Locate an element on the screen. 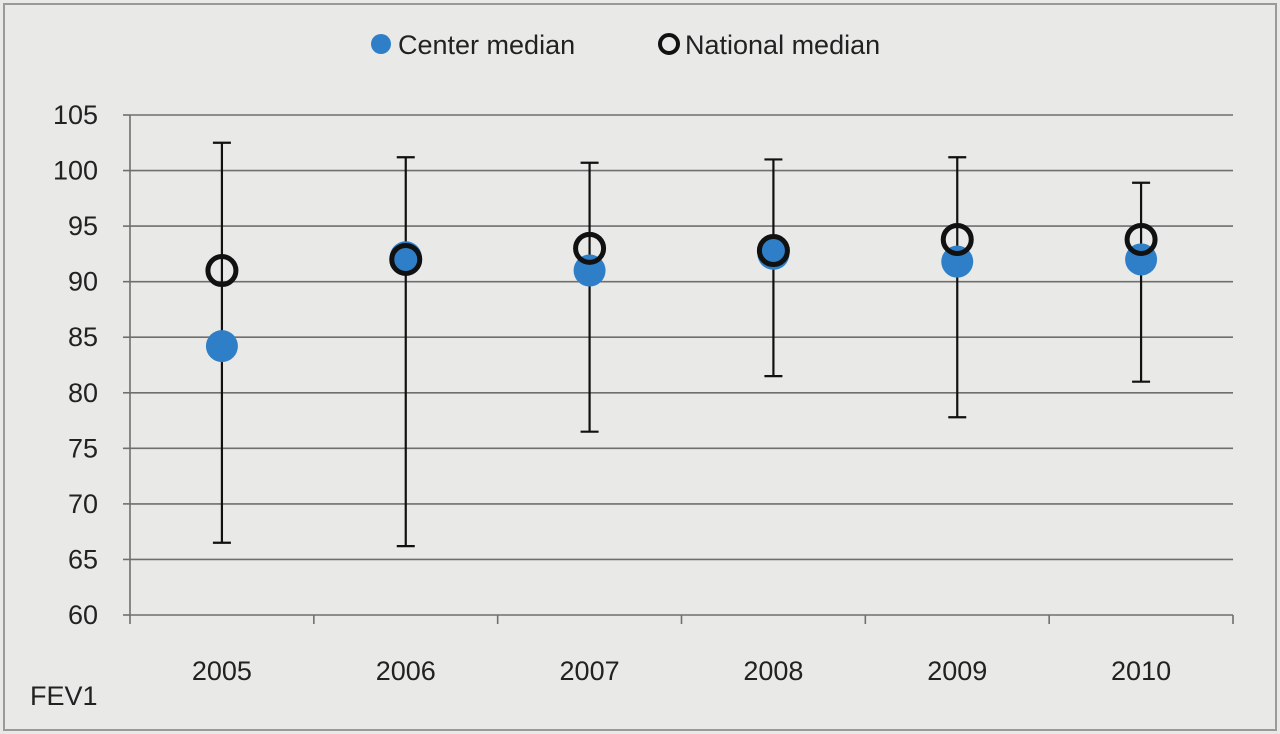 This screenshot has width=1280, height=734. x-tick-2009: 2009 is located at coordinates (957, 671).